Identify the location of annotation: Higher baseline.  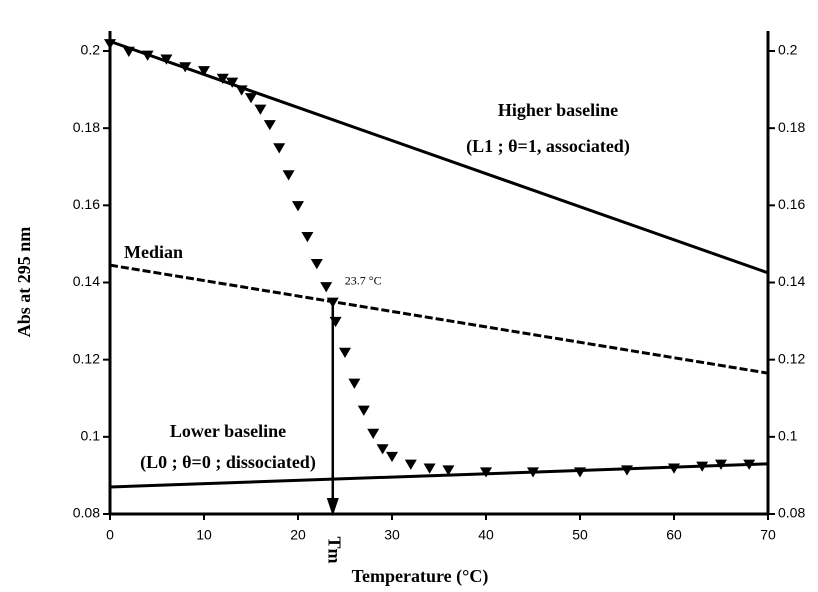
(558, 110).